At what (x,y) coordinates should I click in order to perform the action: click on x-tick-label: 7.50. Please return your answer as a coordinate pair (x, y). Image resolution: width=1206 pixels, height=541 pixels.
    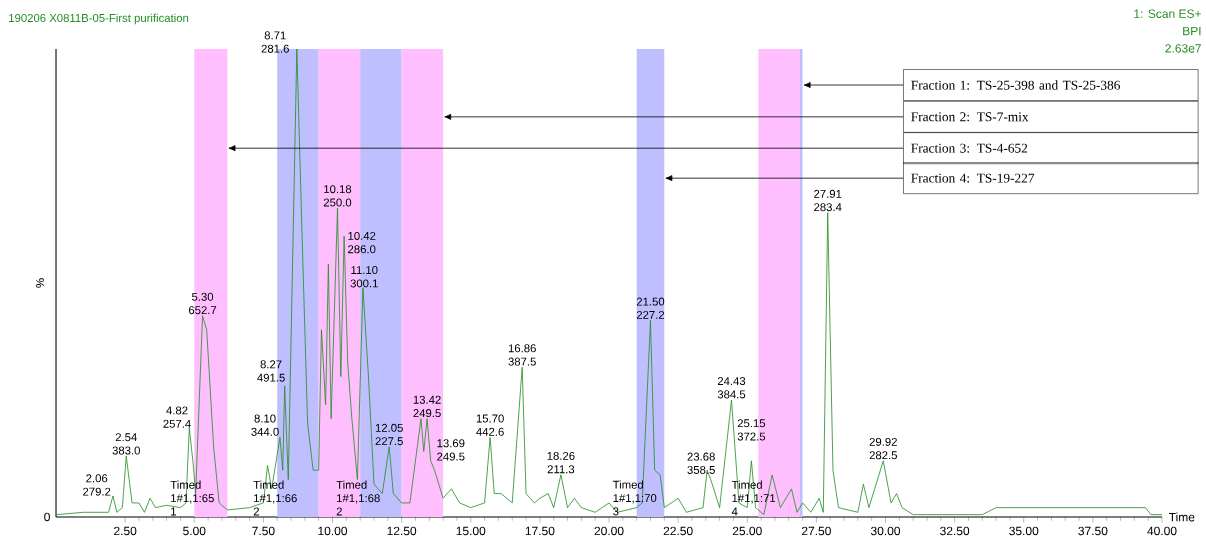
    Looking at the image, I should click on (263, 531).